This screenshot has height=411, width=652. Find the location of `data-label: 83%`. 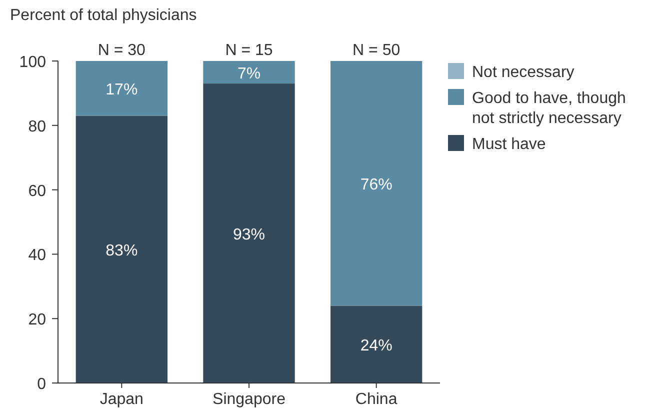

data-label: 83% is located at coordinates (122, 251).